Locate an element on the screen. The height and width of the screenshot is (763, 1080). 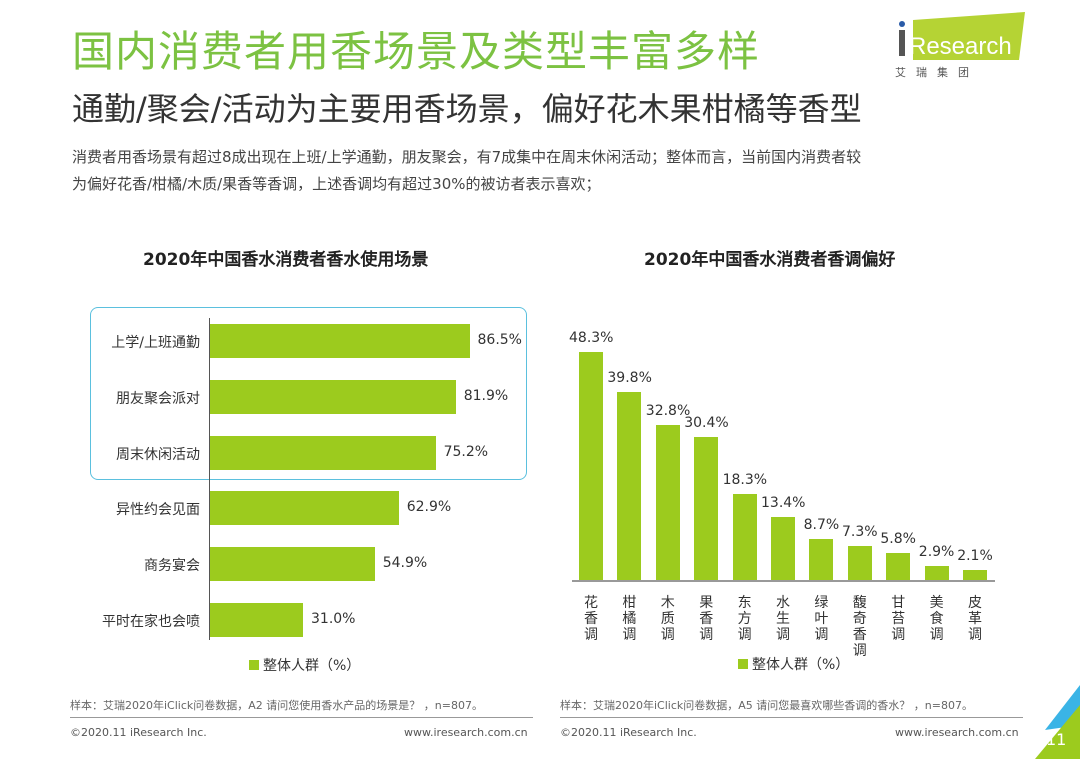
data-label: 54.9% is located at coordinates (405, 563).